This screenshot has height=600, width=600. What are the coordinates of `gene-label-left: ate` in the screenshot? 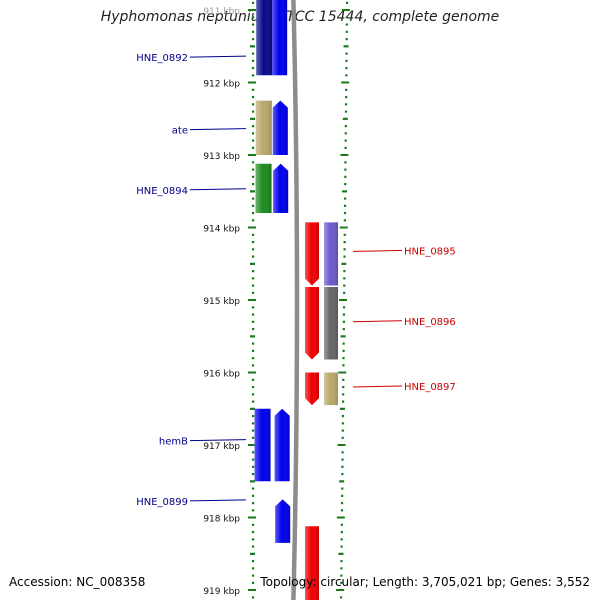 It's located at (180, 131).